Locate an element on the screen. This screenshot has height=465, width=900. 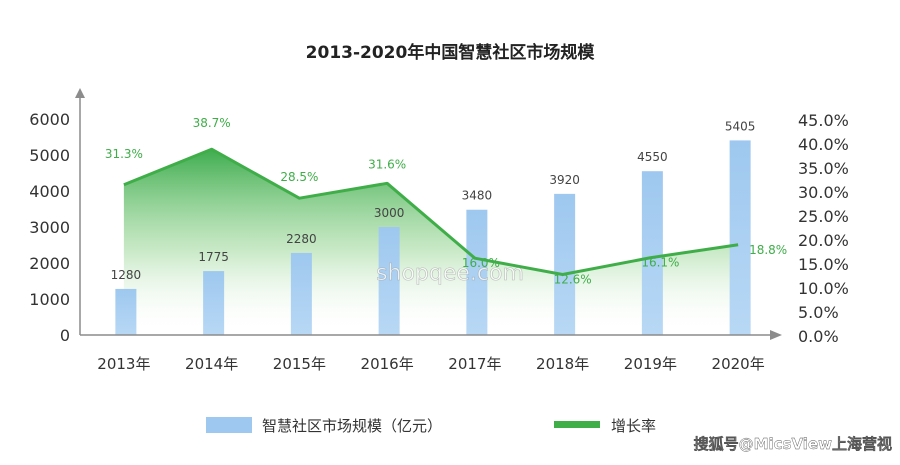
y-right-tick-label: 45.0% is located at coordinates (823, 120).